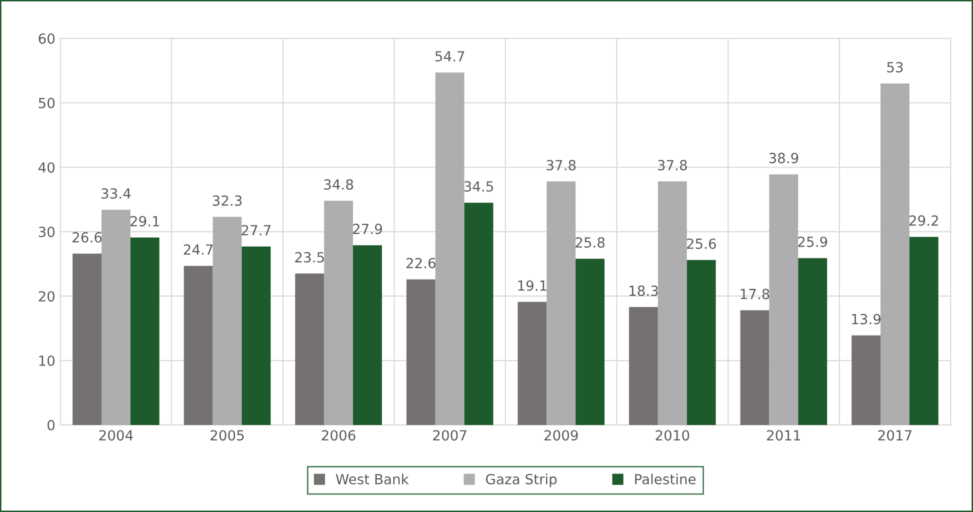  Describe the element at coordinates (521, 481) in the screenshot. I see `legend-label: Gaza Strip` at that location.